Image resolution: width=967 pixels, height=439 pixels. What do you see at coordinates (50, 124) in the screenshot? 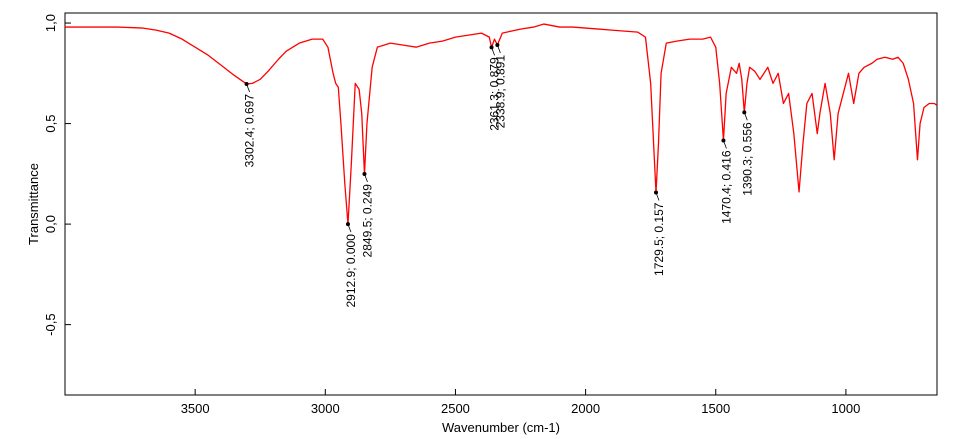
I see `y-tick-label: 0,5` at bounding box center [50, 124].